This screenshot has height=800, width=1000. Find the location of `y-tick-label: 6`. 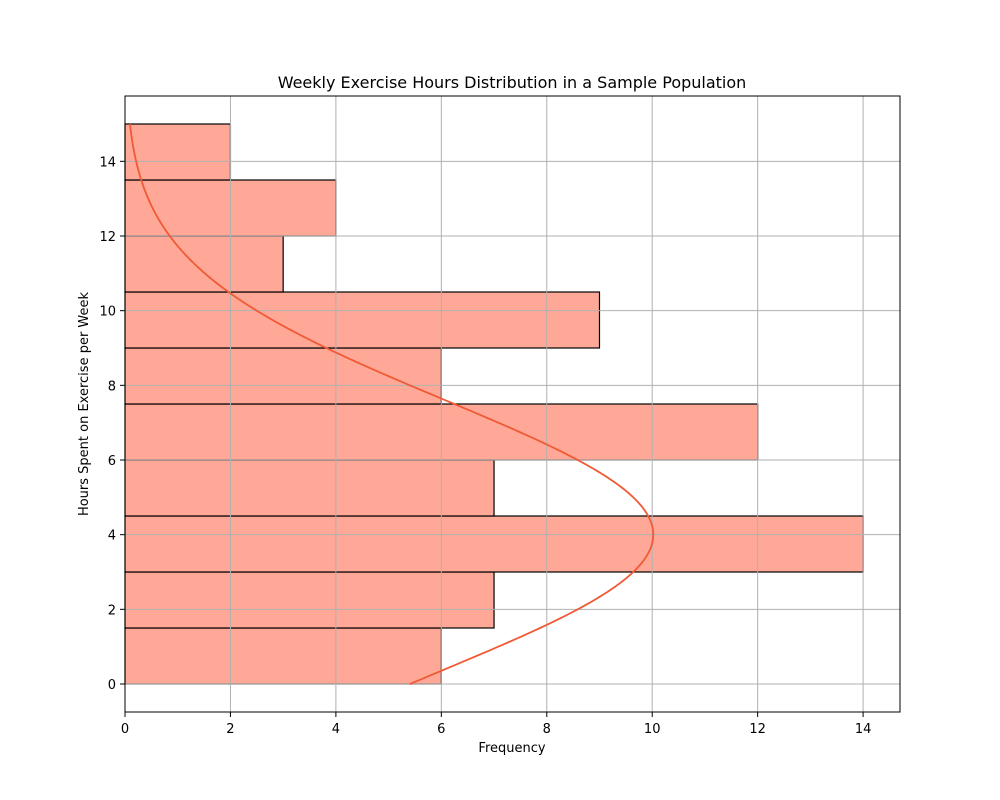

y-tick-label: 6 is located at coordinates (112, 461).